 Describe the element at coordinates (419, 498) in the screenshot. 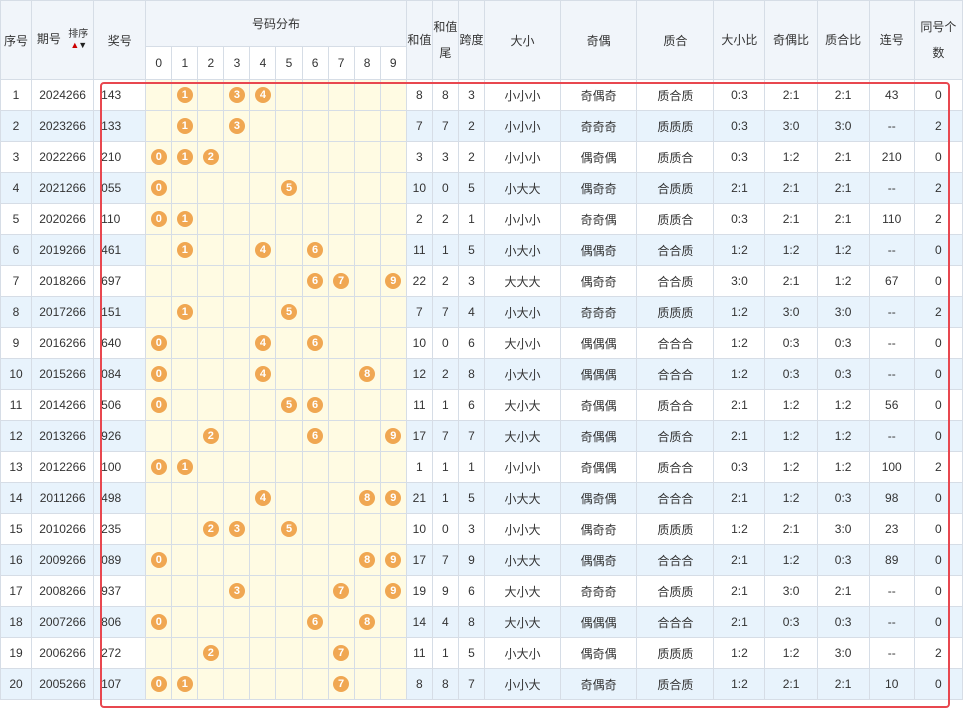

I see `cell-sum: 21` at that location.